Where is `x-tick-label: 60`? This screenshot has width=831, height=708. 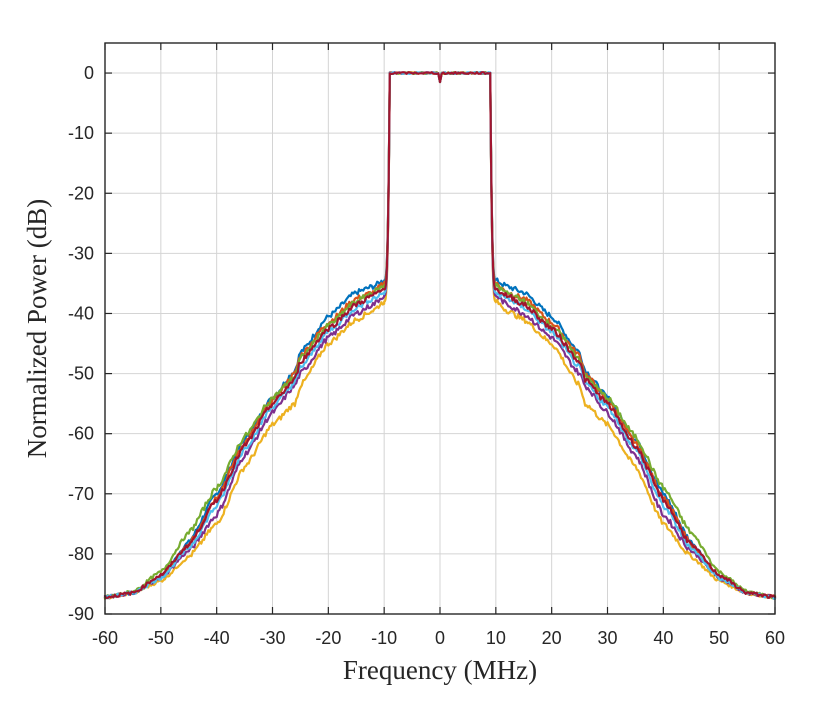 x-tick-label: 60 is located at coordinates (775, 638).